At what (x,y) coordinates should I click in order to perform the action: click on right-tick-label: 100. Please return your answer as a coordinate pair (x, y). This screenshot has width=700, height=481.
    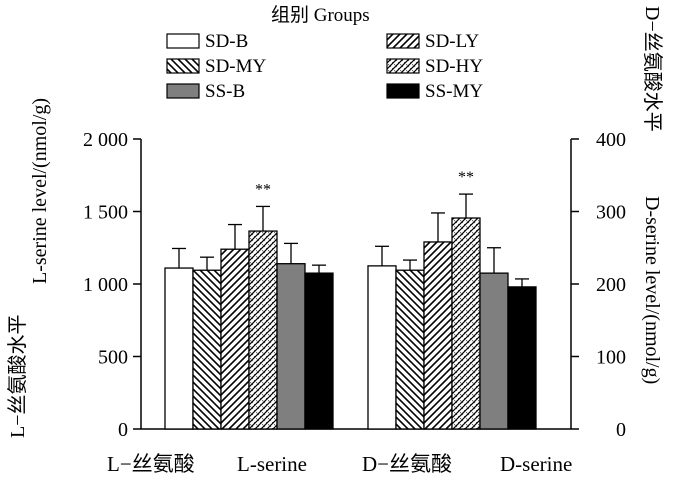
    Looking at the image, I should click on (611, 358).